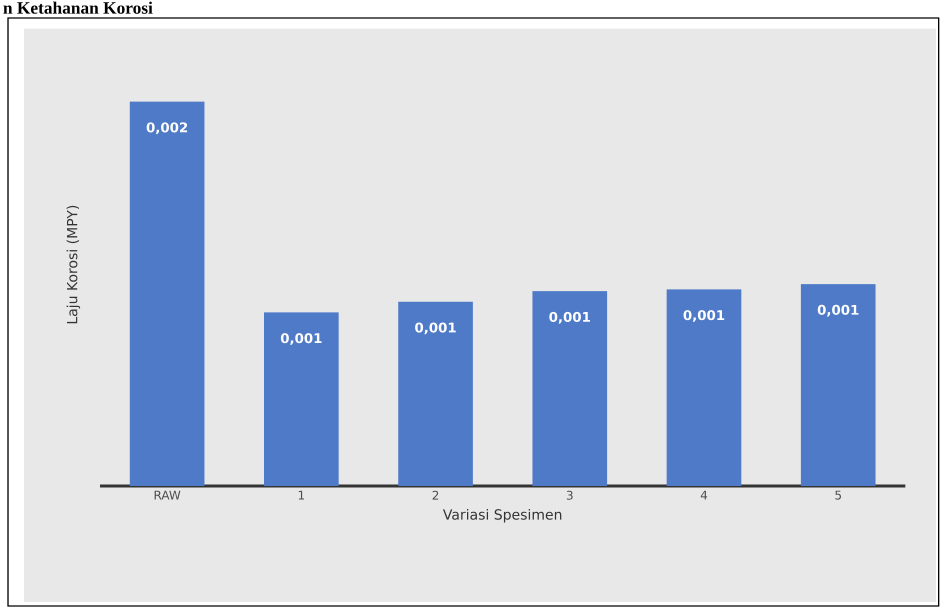 This screenshot has height=610, width=942. I want to click on y-axis-title: Laju Korosi (MPY), so click(73, 265).